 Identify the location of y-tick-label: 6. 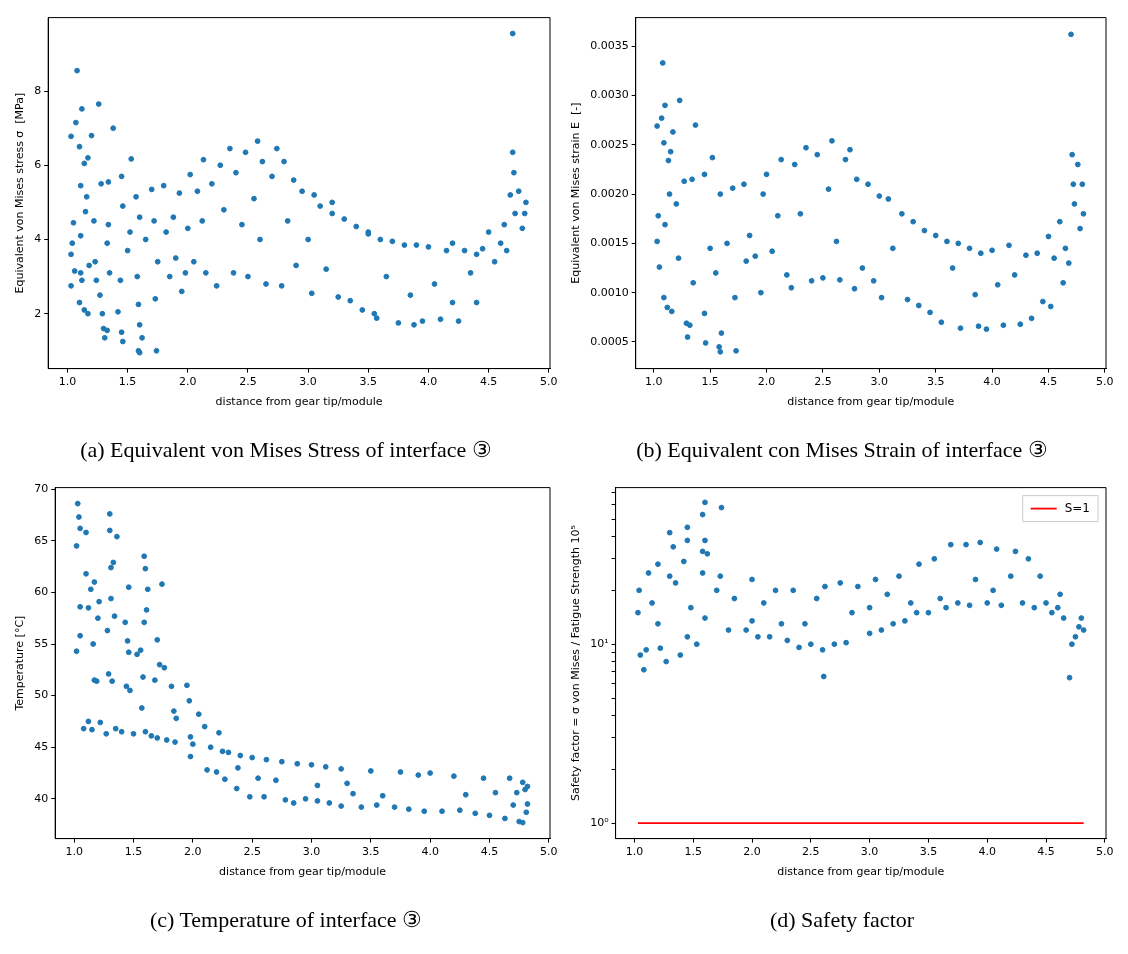
(38, 165).